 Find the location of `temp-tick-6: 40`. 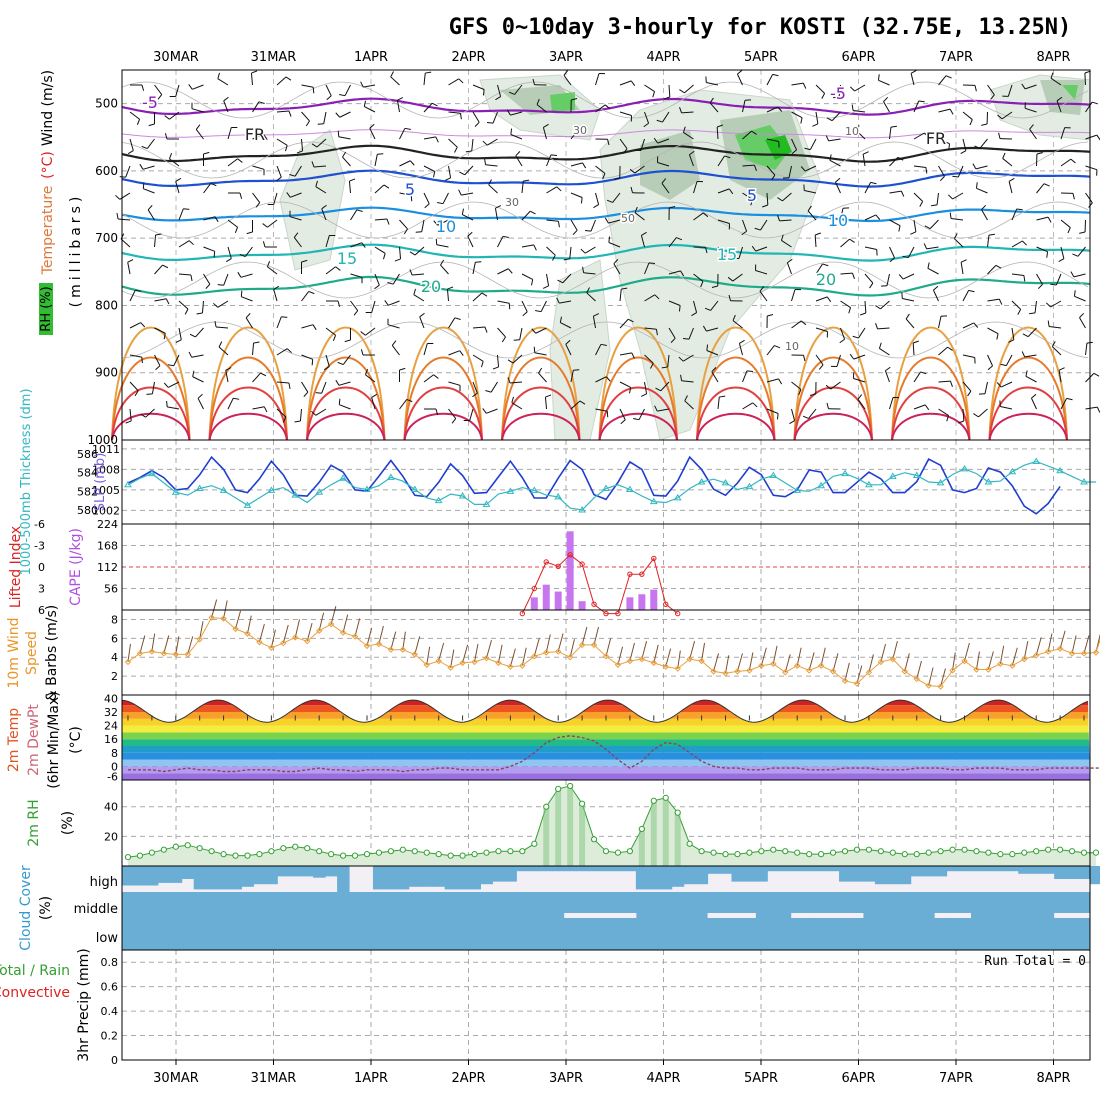

temp-tick-6: 40 is located at coordinates (111, 698).